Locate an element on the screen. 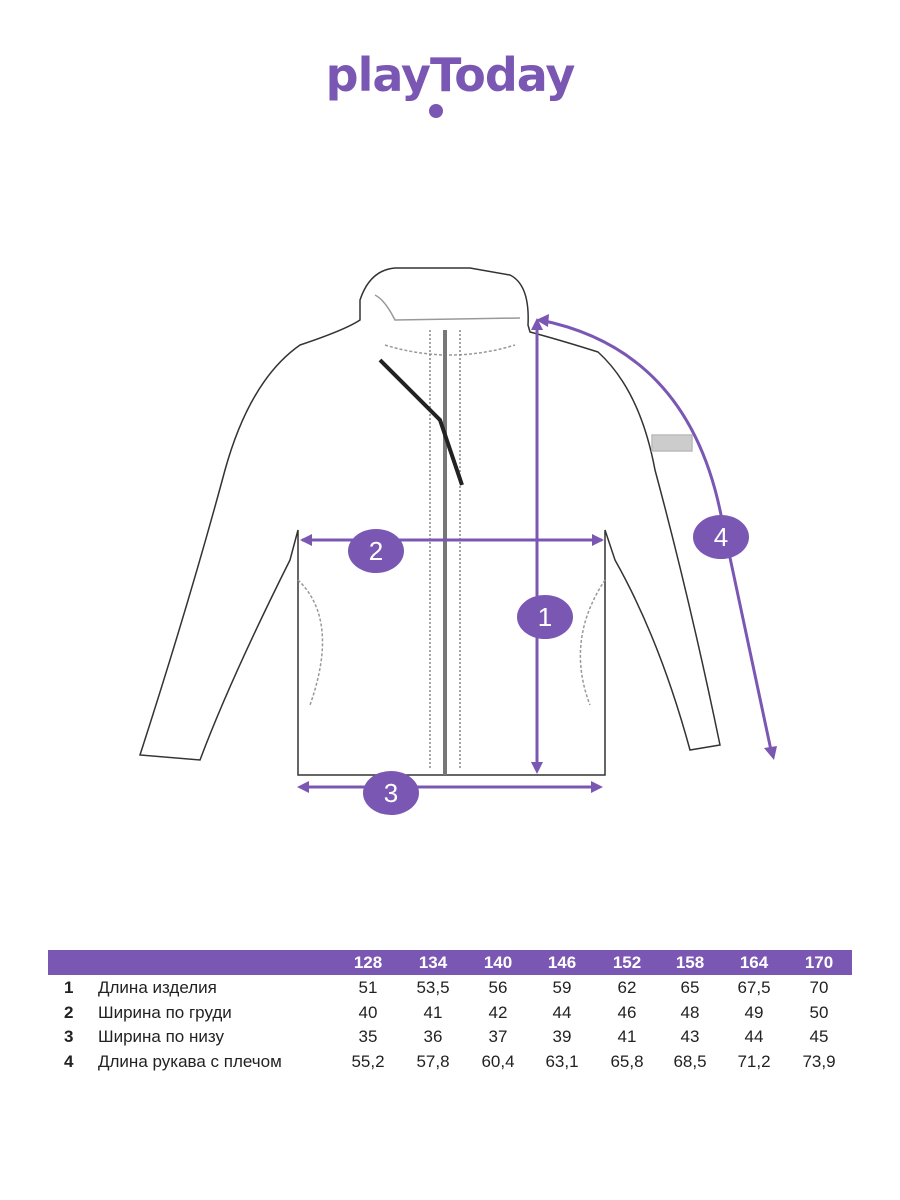 The image size is (900, 1200). row-label: Ширина по груди is located at coordinates (165, 1012).